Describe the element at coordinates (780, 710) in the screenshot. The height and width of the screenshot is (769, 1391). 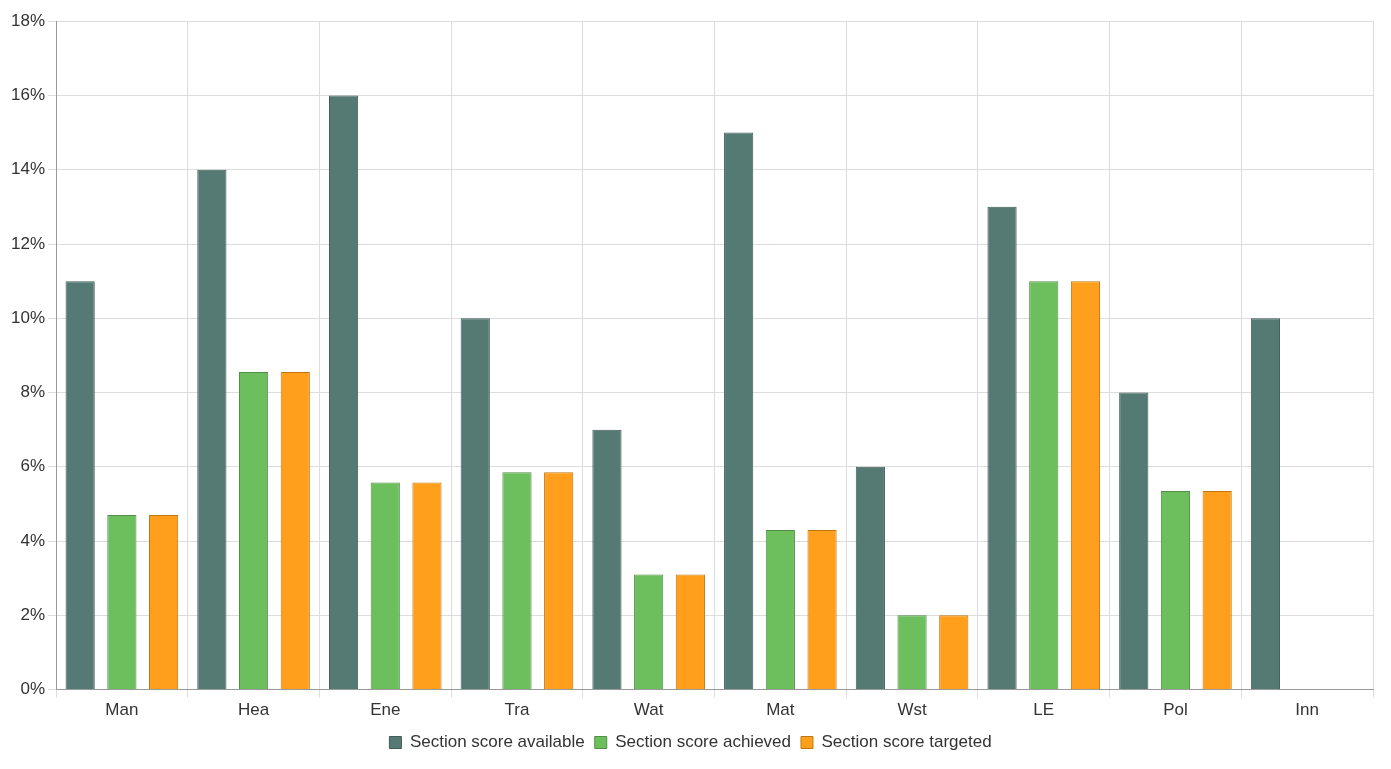
I see `x-tick-label: Mat` at that location.